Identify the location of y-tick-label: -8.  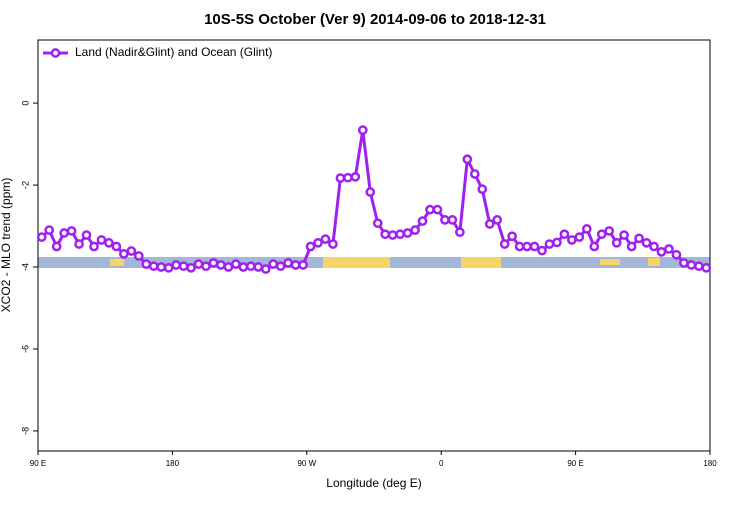
(25, 431).